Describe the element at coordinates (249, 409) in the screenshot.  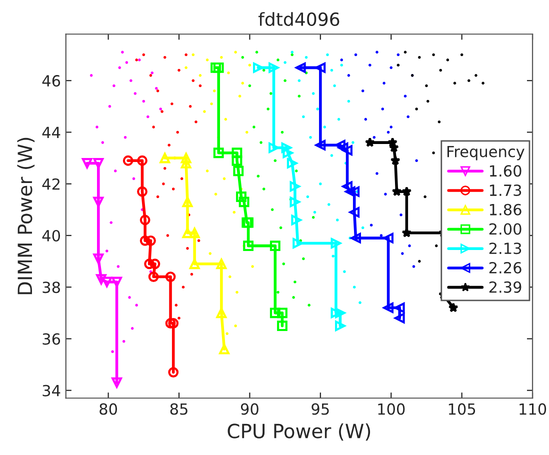
I see `x-tick-label: 90` at that location.